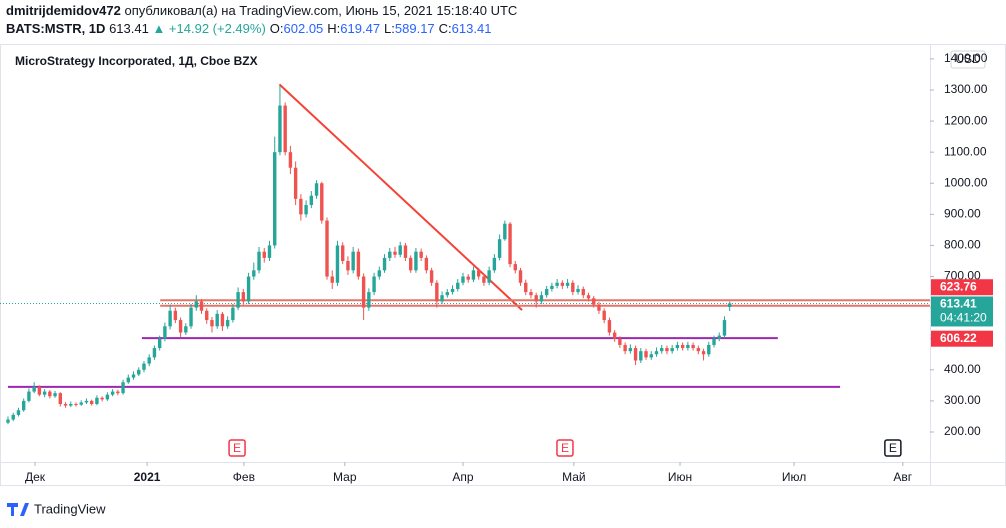  What do you see at coordinates (277, 28) in the screenshot?
I see `ohlc-label: O:` at bounding box center [277, 28].